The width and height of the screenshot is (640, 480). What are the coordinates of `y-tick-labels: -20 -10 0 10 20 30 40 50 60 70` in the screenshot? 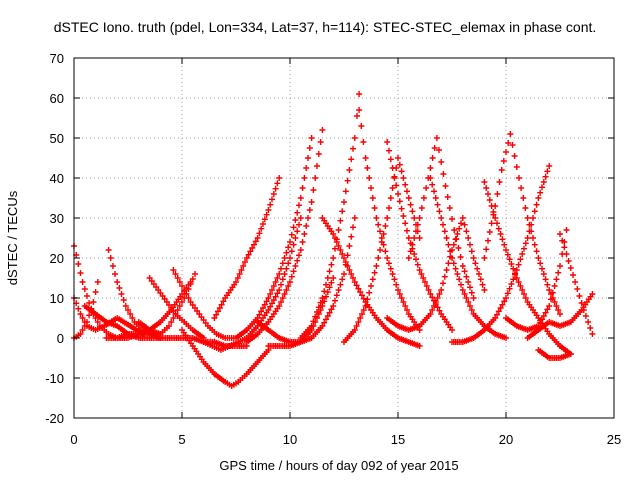 It's located at (54, 238).